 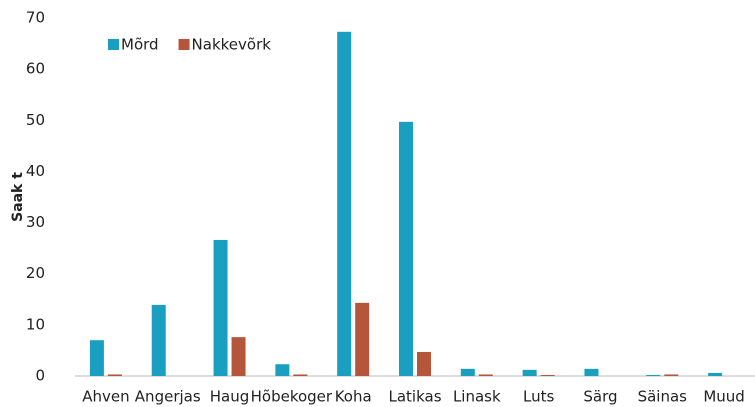 What do you see at coordinates (292, 397) in the screenshot?
I see `x-tick-label: Hõbekoger` at bounding box center [292, 397].